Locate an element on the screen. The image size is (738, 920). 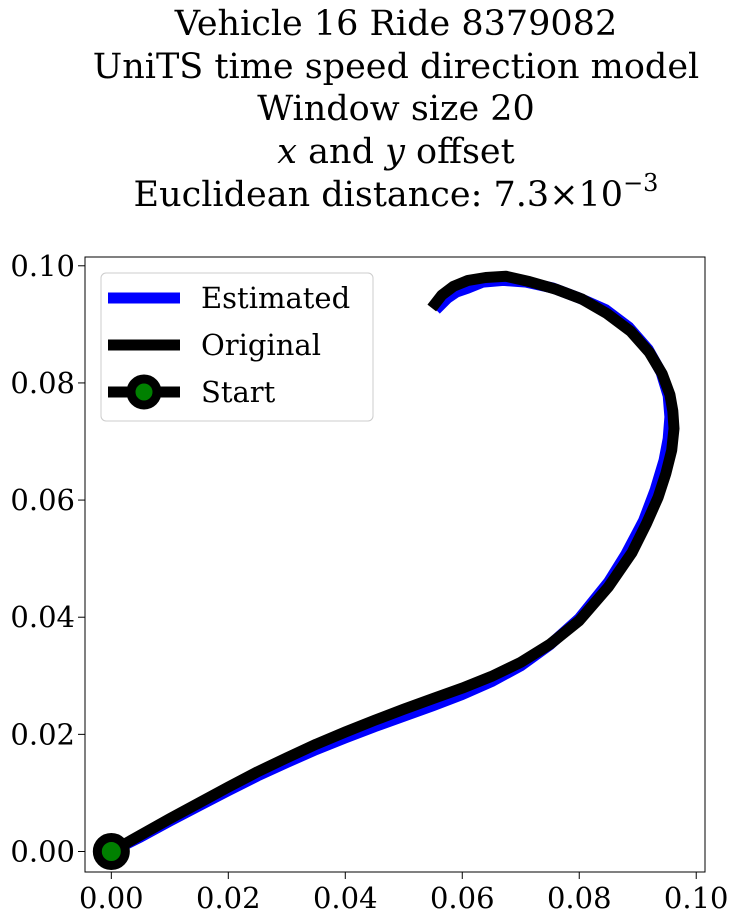
title-line-2: UniTS time speed direction model is located at coordinates (396, 67).